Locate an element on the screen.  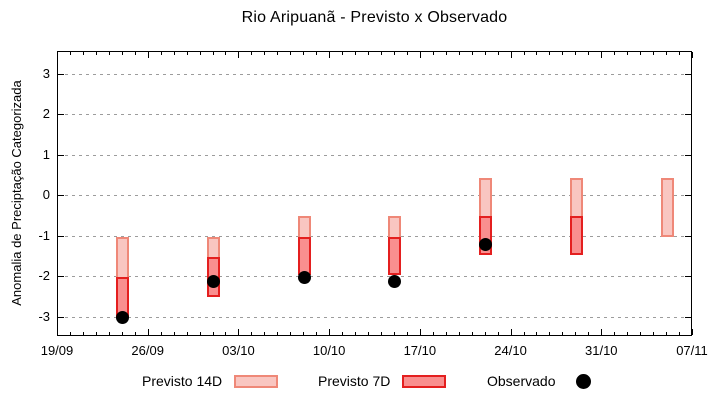
x-tick-label: 10/10 is located at coordinates (329, 350).